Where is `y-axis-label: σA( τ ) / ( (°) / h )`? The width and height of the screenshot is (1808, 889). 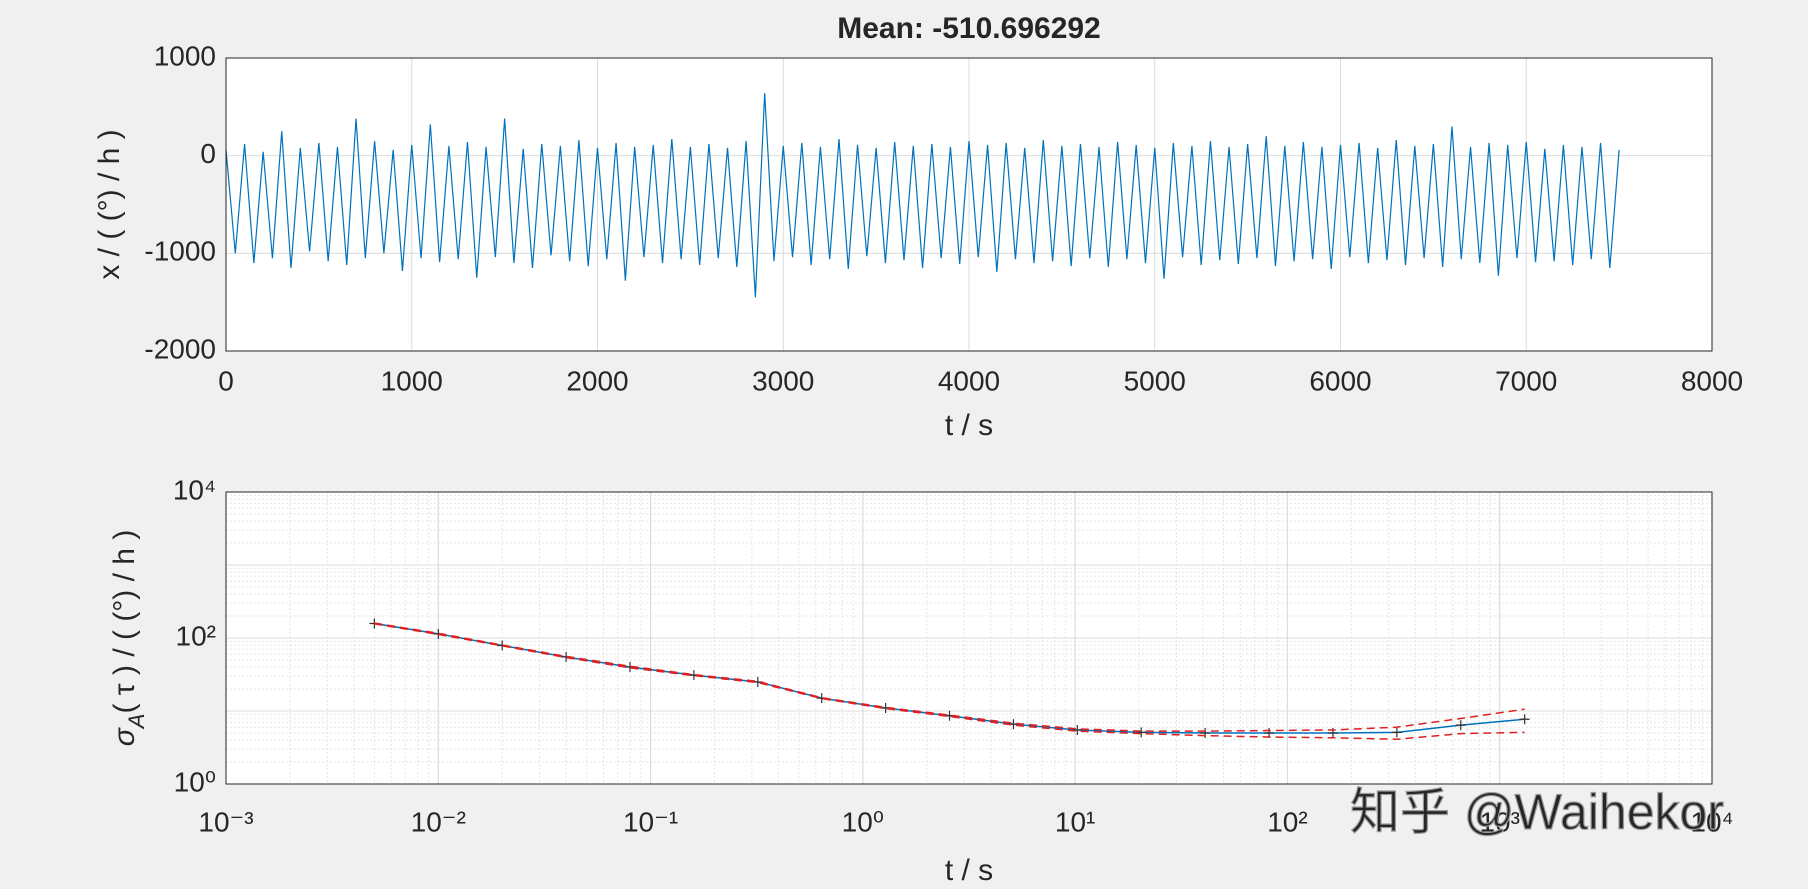
y-axis-label: σA( τ ) / ( (°) / h ) is located at coordinates (128, 638).